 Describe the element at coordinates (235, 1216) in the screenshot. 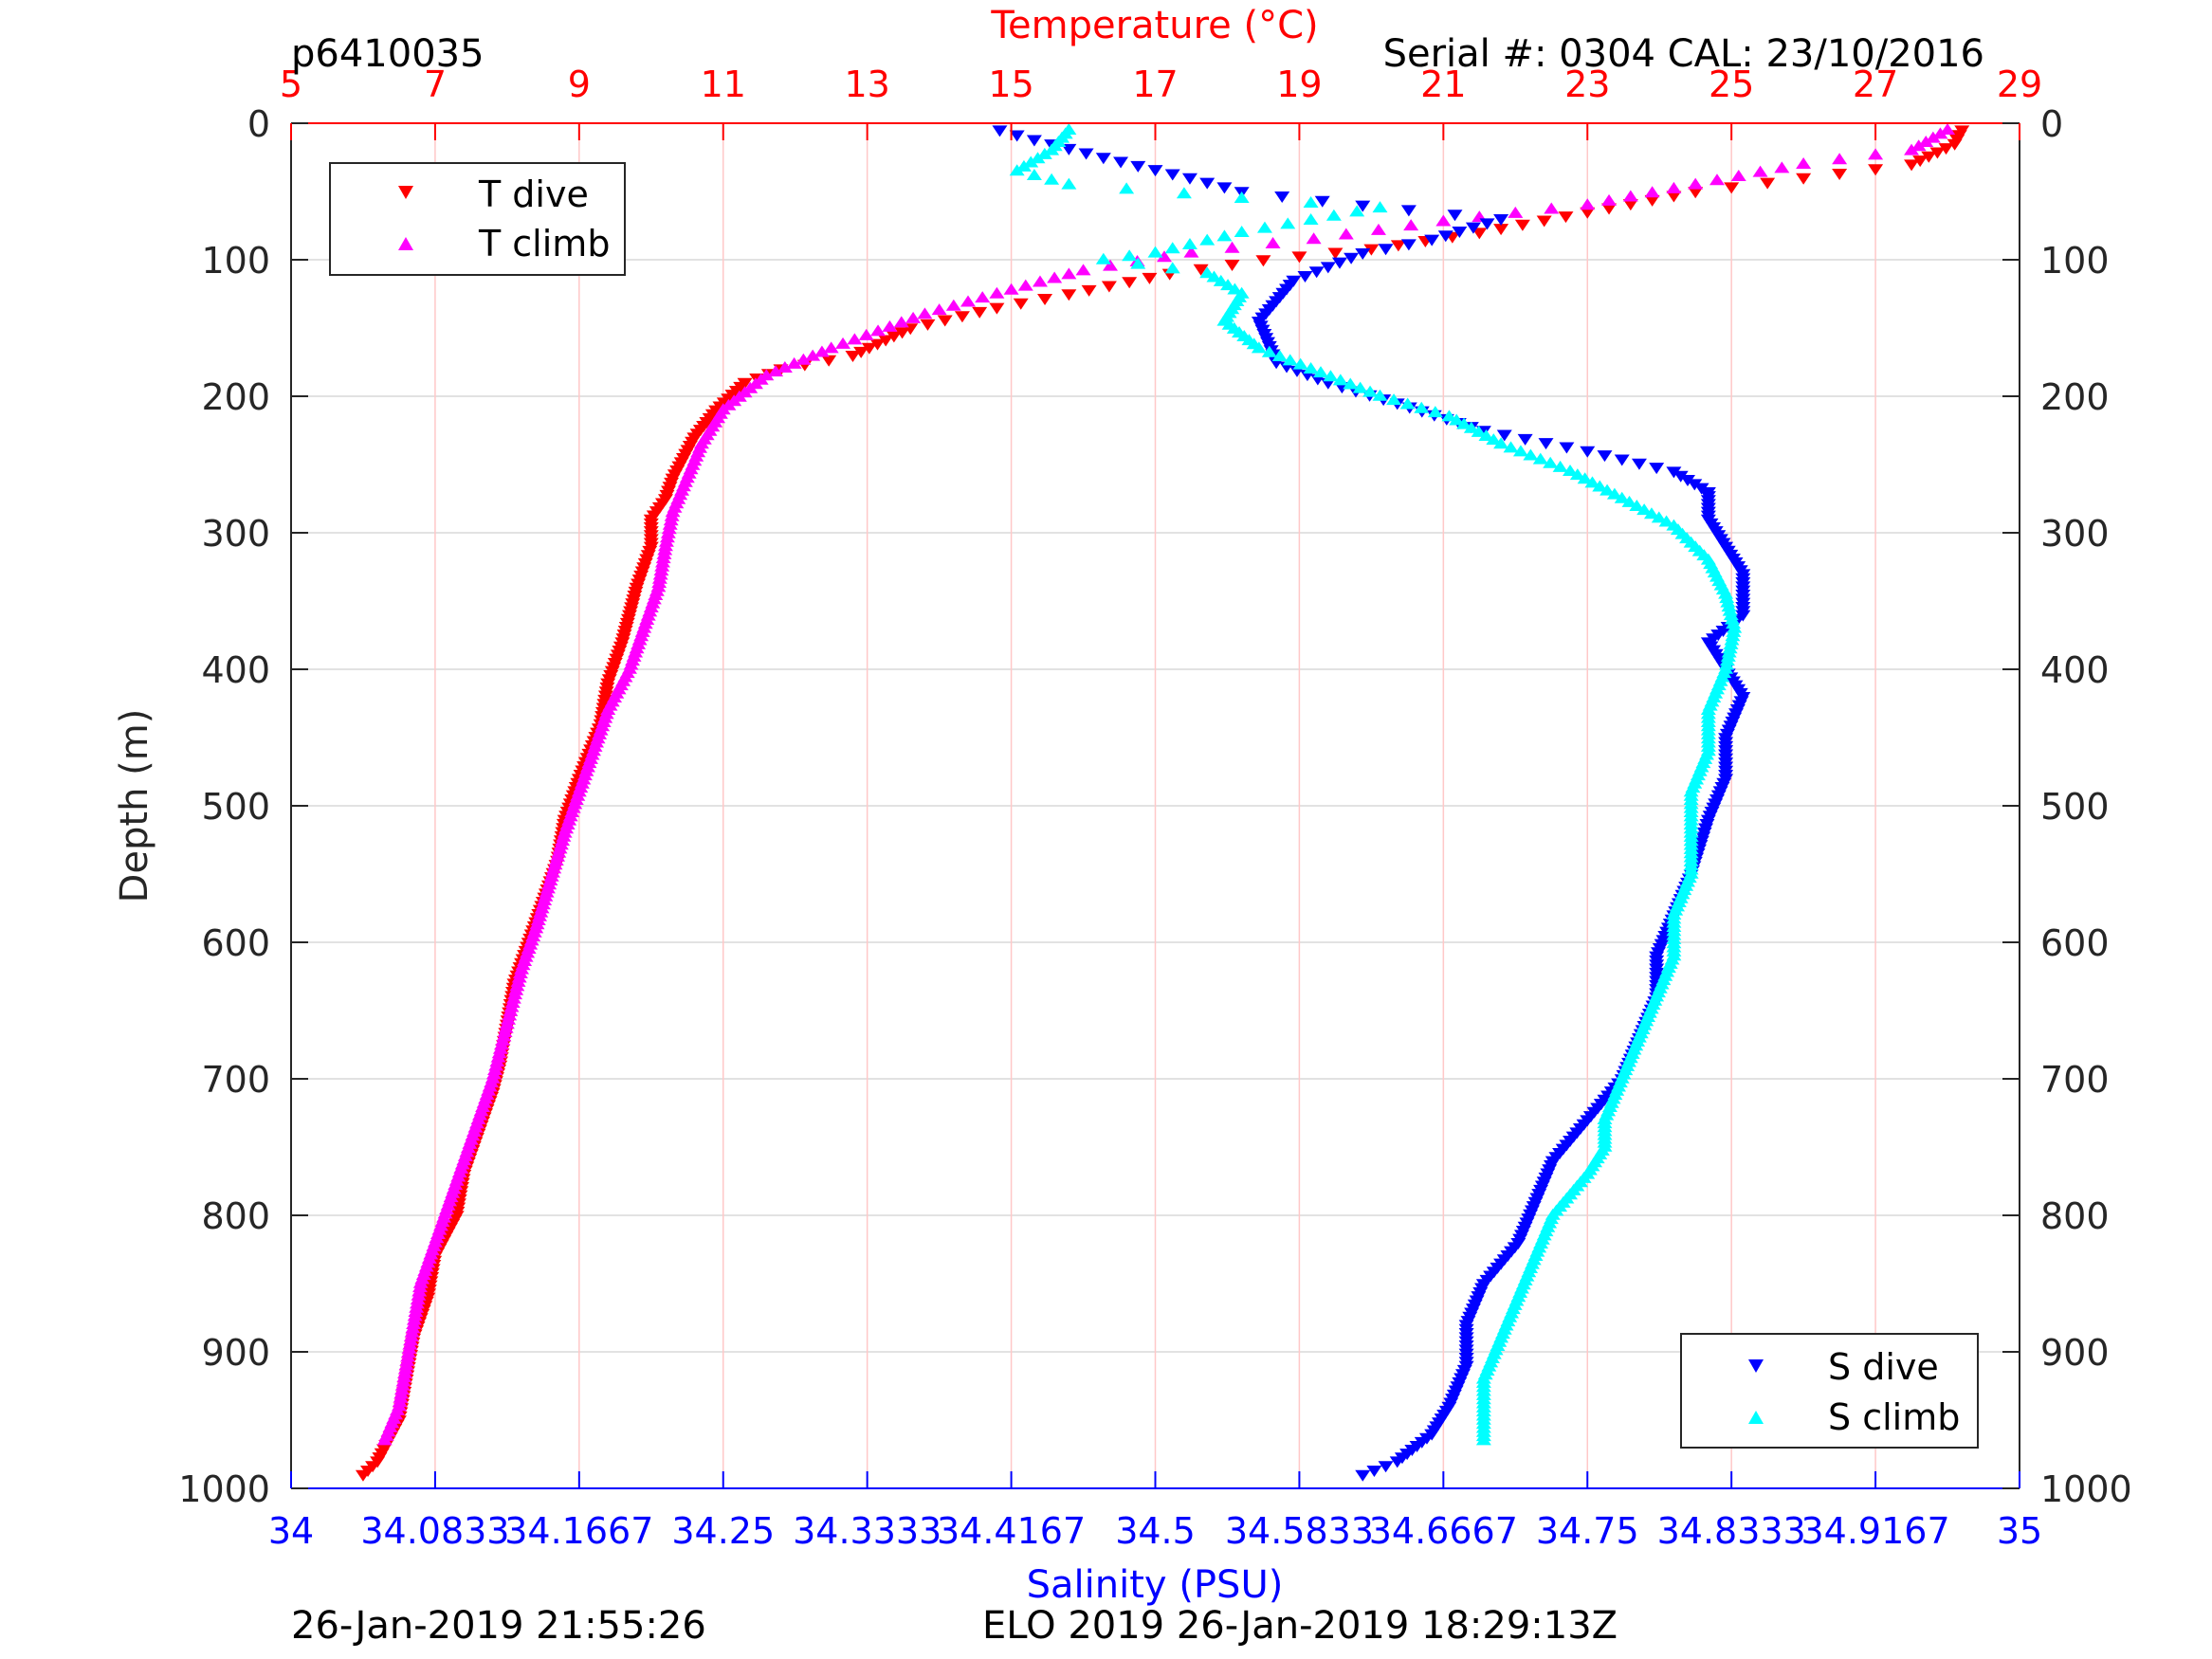

I see `left-tick-label: 800` at that location.